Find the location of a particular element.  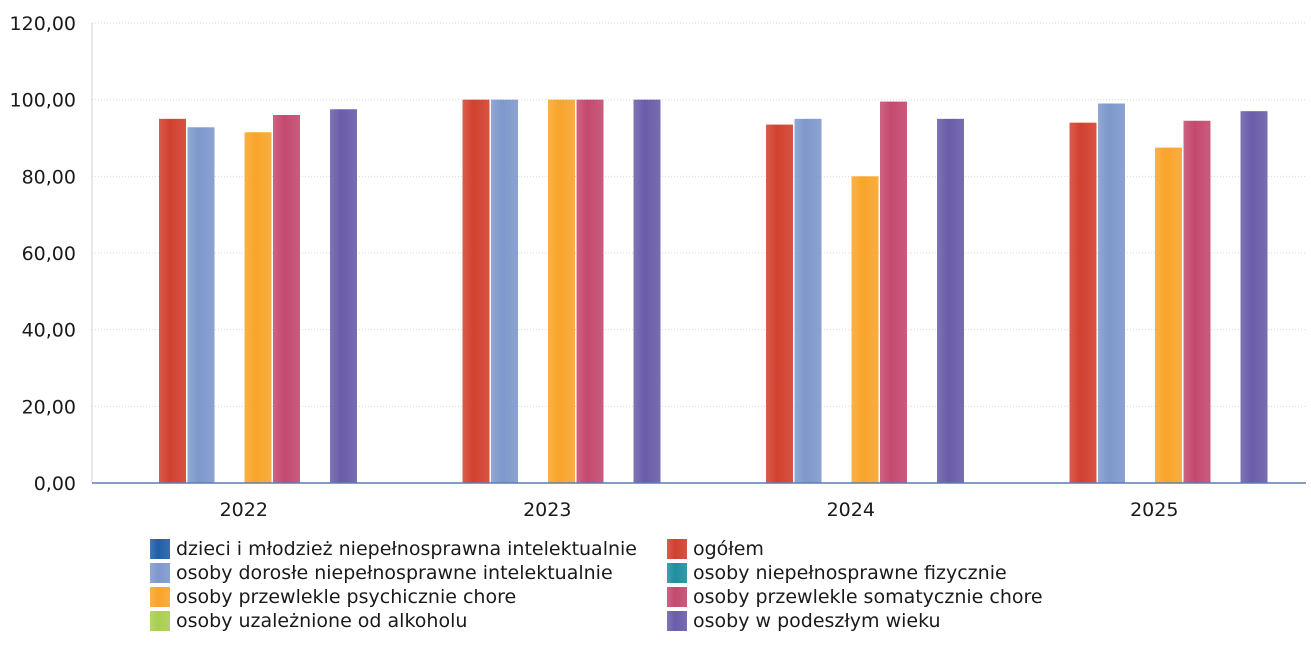

y-tick-label: 120,00 is located at coordinates (43, 24).